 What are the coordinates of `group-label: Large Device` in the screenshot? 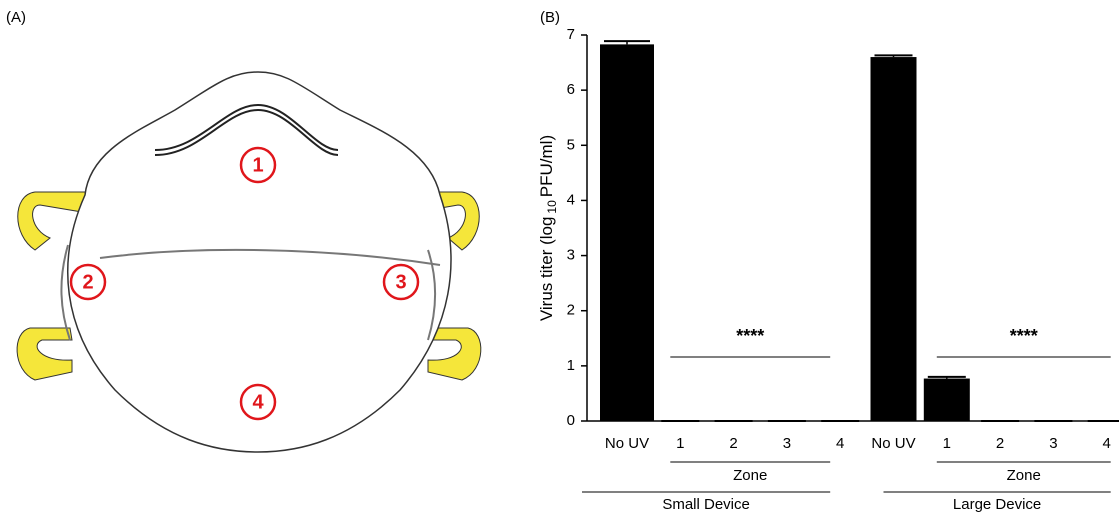 It's located at (997, 504).